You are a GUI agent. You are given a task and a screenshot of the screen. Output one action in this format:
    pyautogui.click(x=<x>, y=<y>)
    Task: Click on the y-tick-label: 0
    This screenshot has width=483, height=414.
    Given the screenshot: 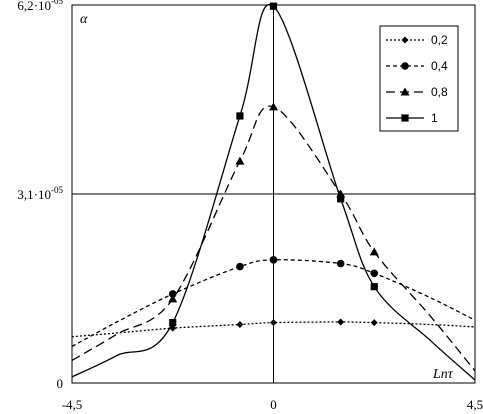 What is the action you would take?
    pyautogui.click(x=60, y=383)
    